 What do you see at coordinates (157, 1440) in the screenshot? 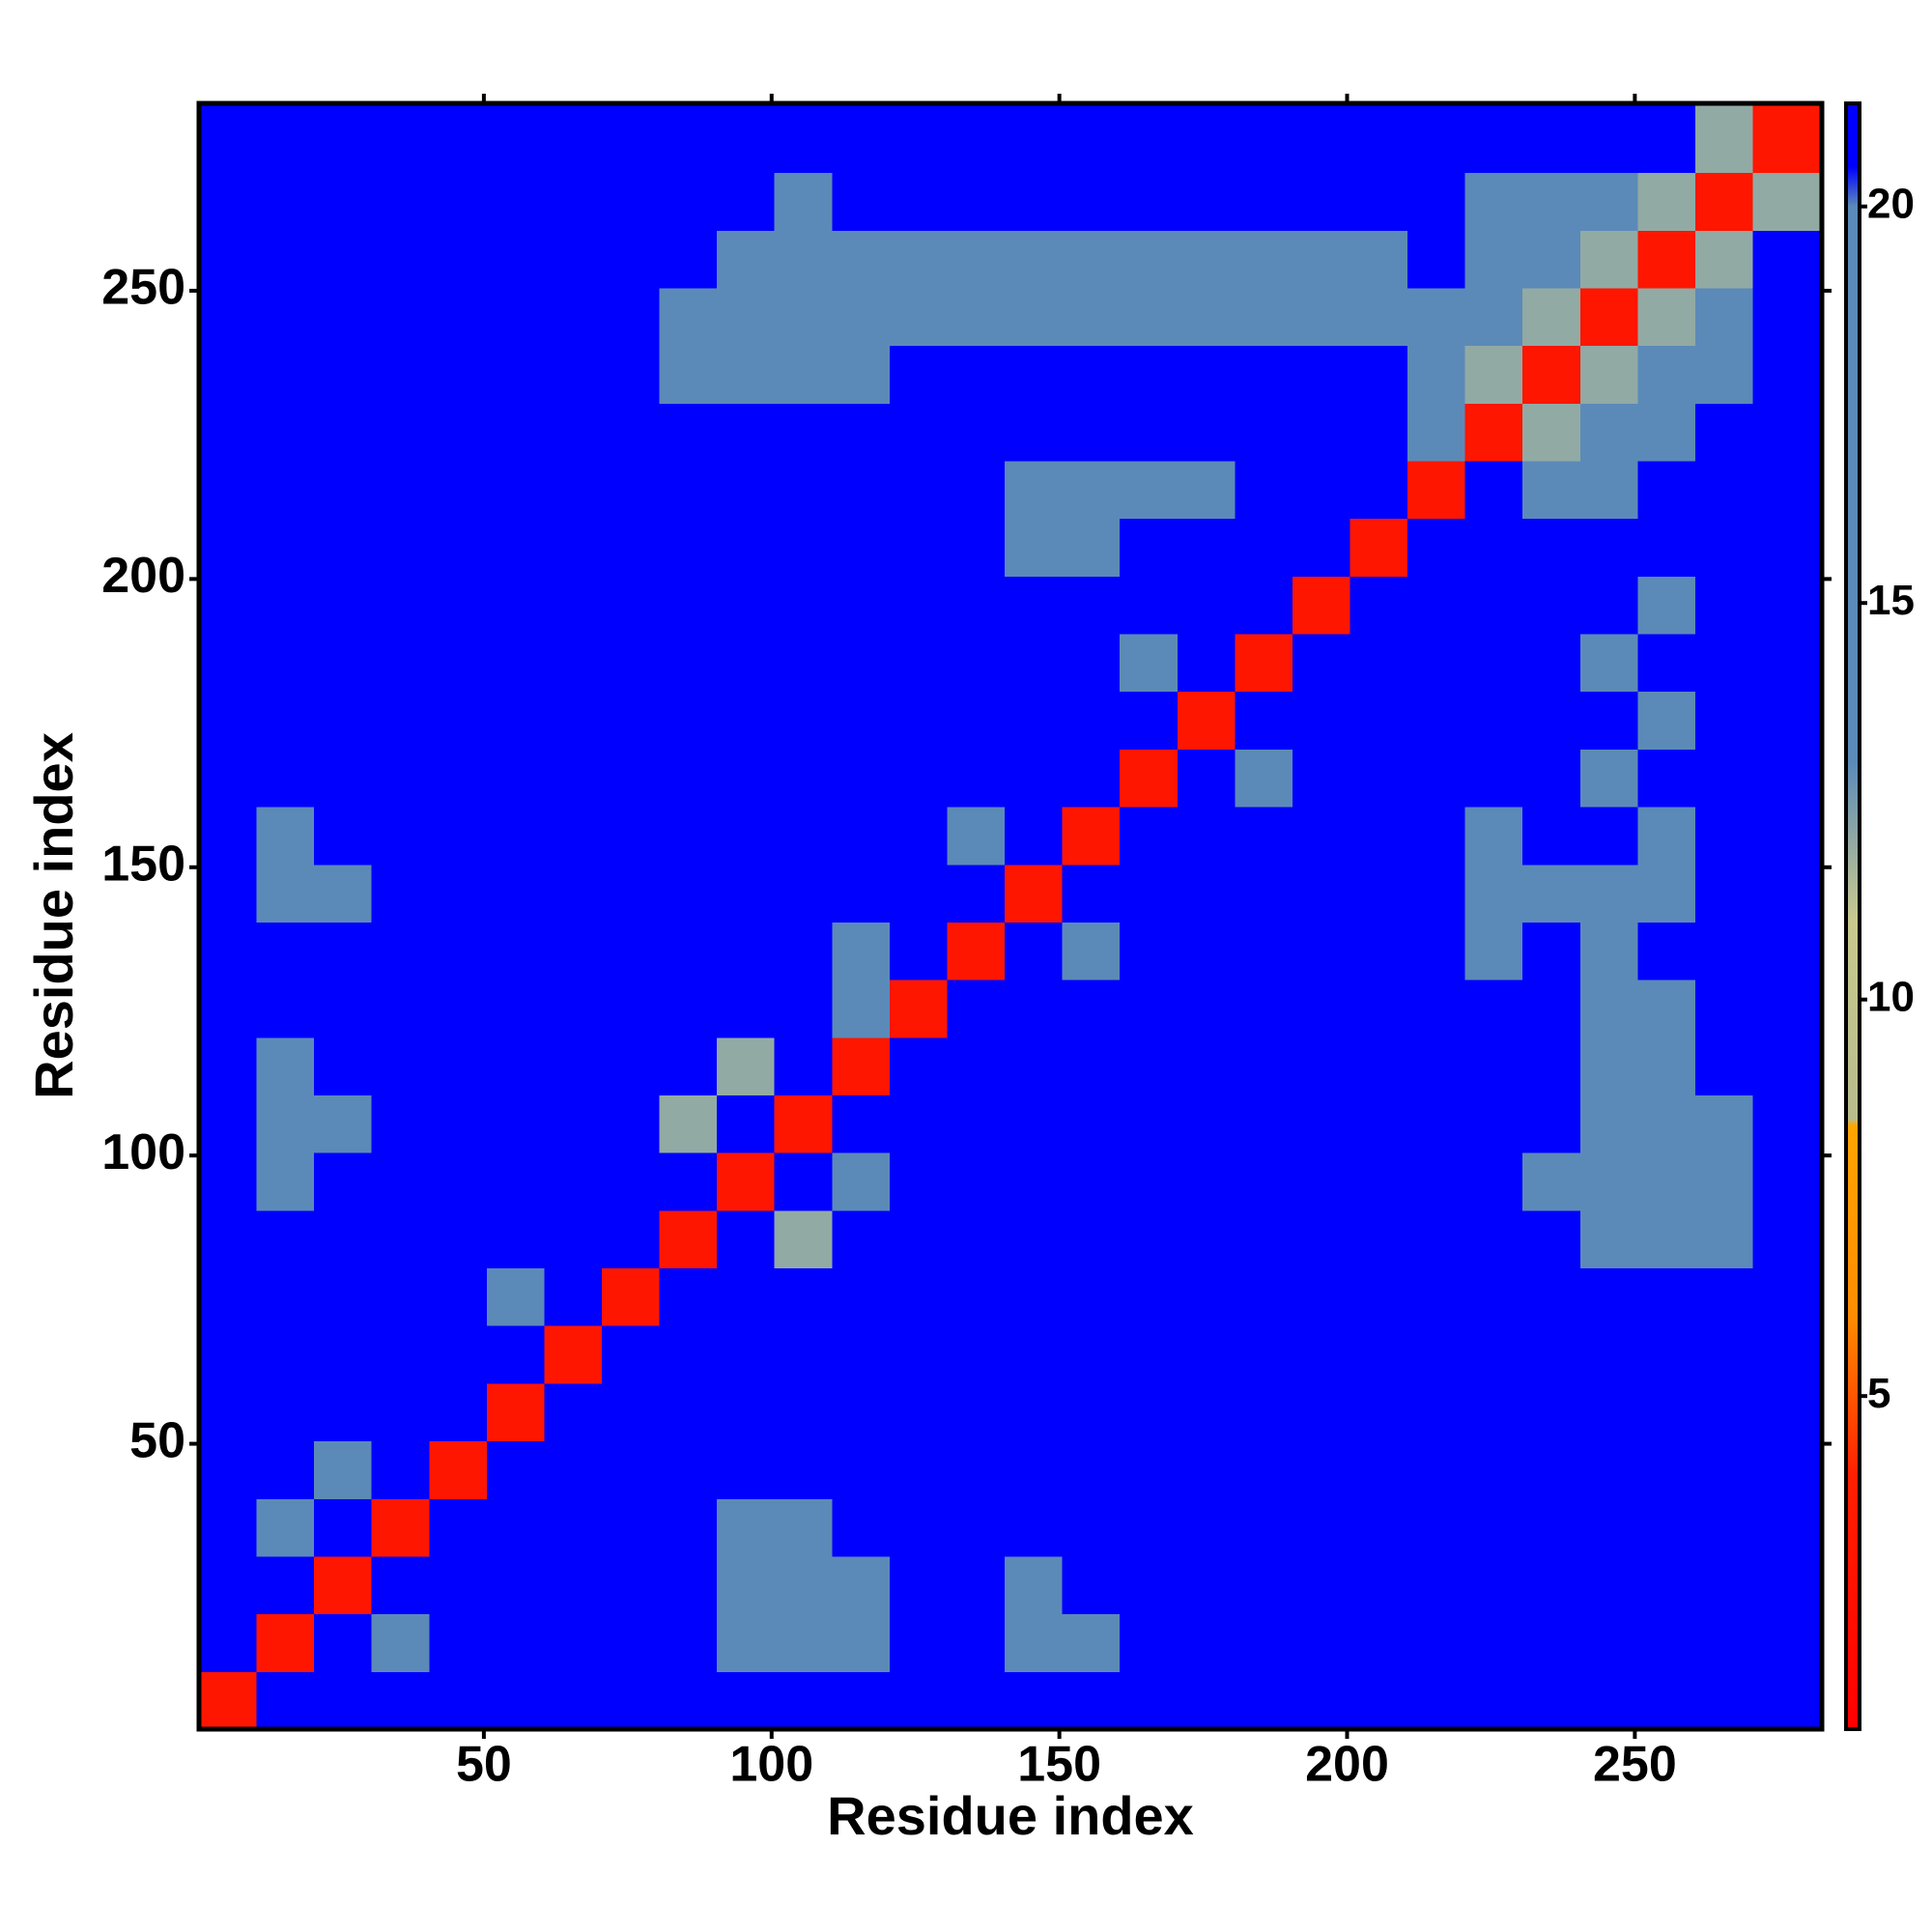
I see `y-tick-label: 50` at bounding box center [157, 1440].